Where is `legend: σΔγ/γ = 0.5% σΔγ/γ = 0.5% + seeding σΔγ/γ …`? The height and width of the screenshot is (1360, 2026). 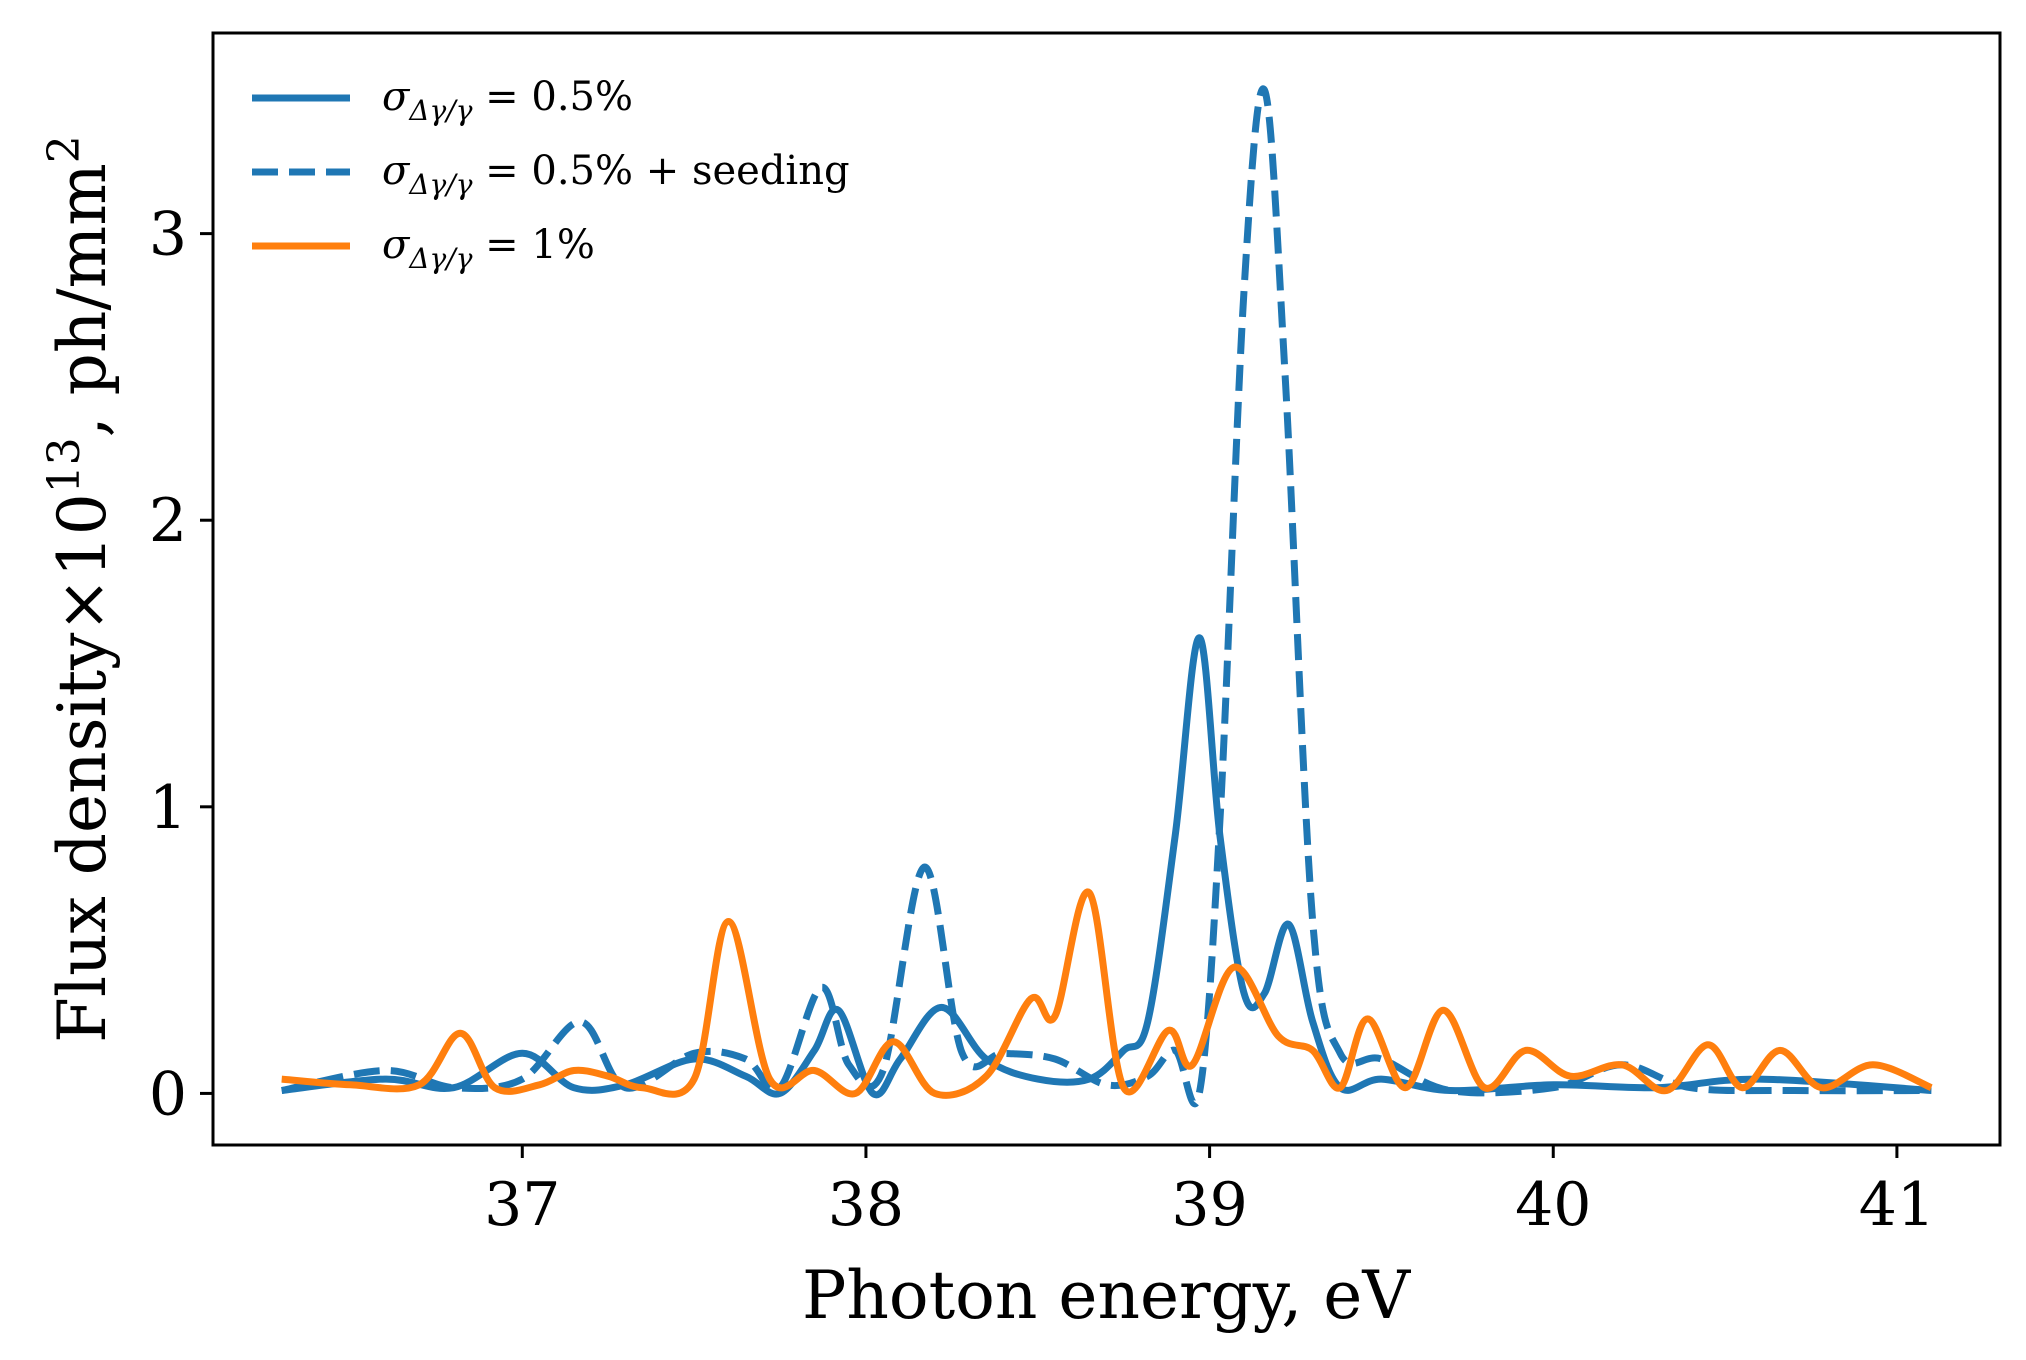
legend: σΔγ/γ = 0.5% σΔγ/γ = 0.5% + seeding σΔγ/γ … is located at coordinates (551, 174).